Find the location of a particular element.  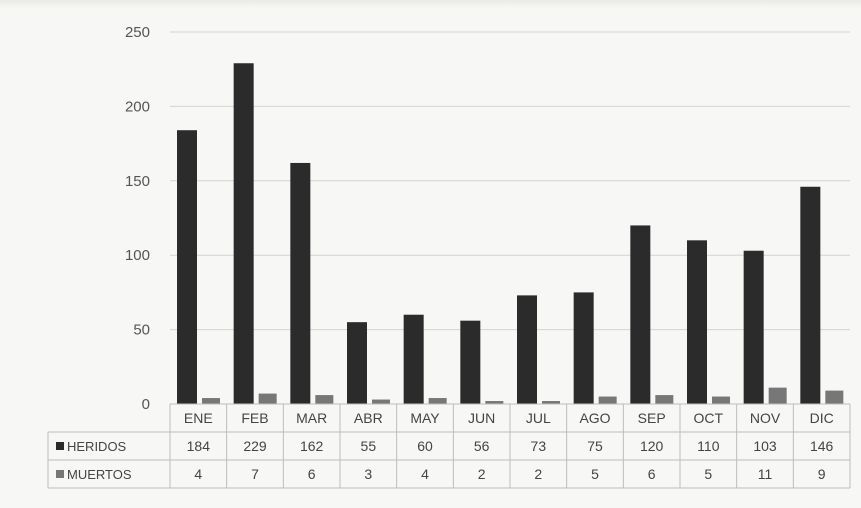

y-tick-label: 50 is located at coordinates (141, 330).